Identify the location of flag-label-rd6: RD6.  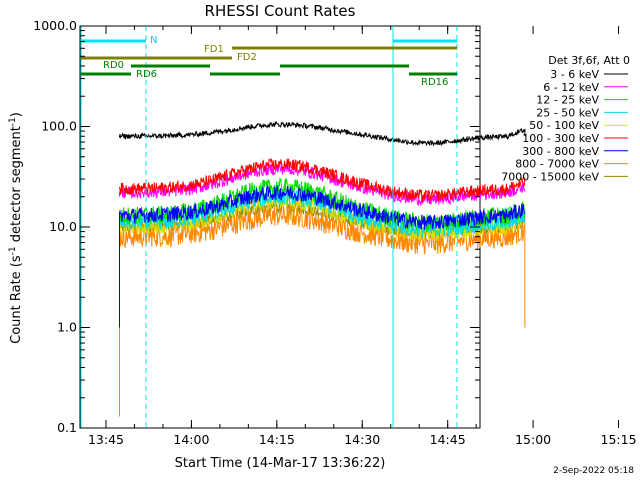
(146, 74).